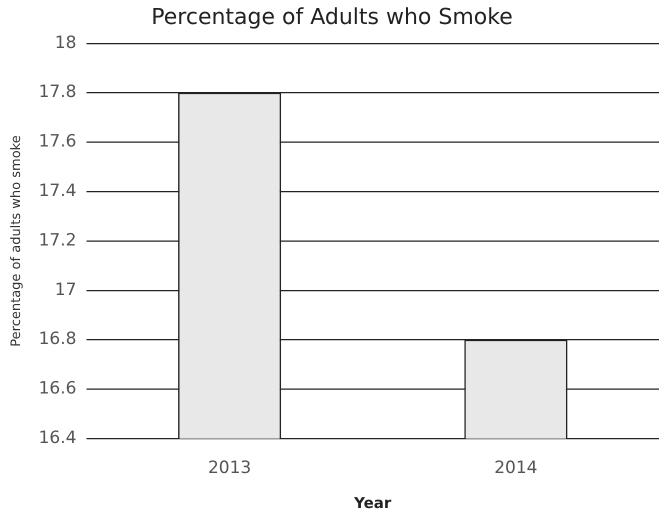 The width and height of the screenshot is (659, 522). I want to click on y-tick-label: 16.8, so click(57, 339).